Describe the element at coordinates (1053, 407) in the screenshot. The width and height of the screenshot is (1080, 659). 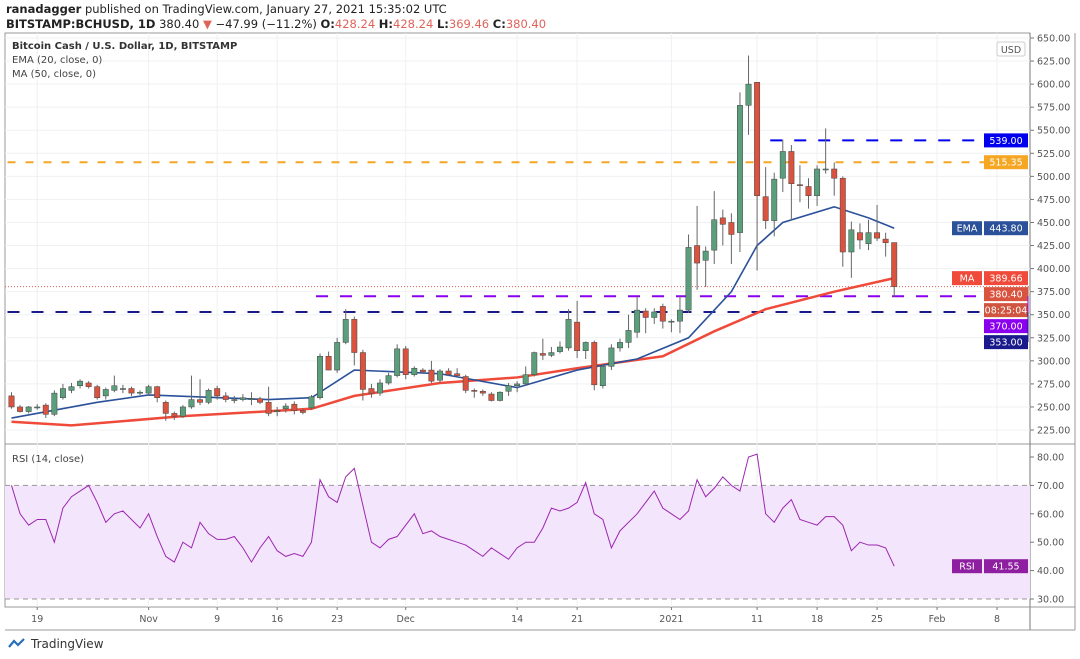
I see `y-tick-label: 250.00` at that location.